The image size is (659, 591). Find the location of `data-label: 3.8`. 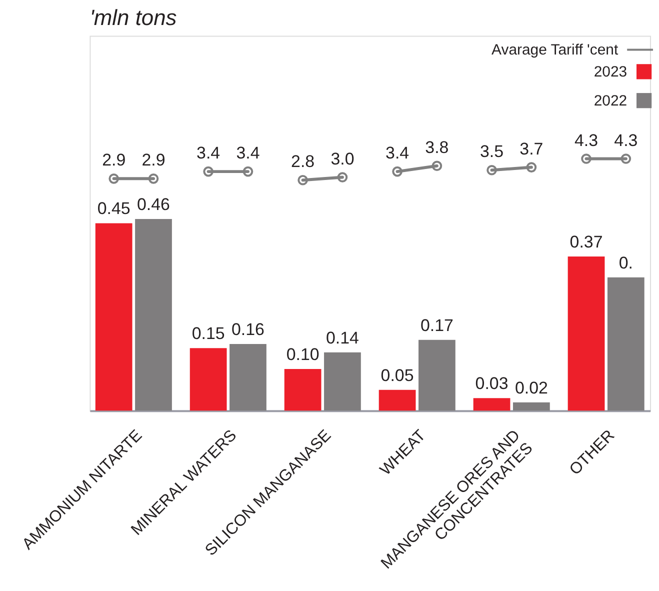

data-label: 3.8 is located at coordinates (437, 147).